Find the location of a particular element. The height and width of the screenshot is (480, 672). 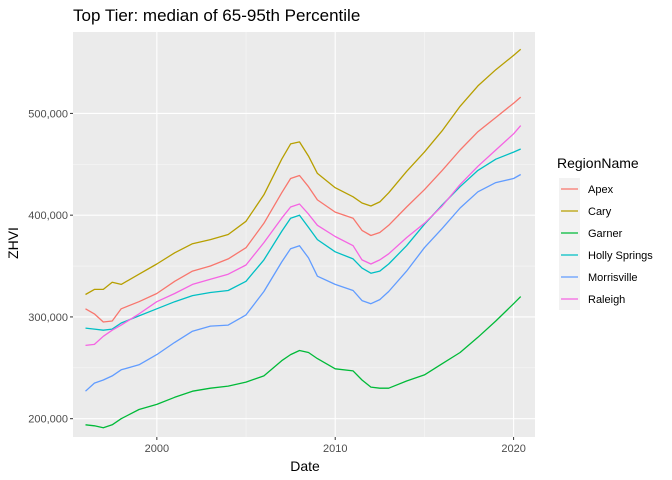

y-tick-label: 500,000 is located at coordinates (48, 114).